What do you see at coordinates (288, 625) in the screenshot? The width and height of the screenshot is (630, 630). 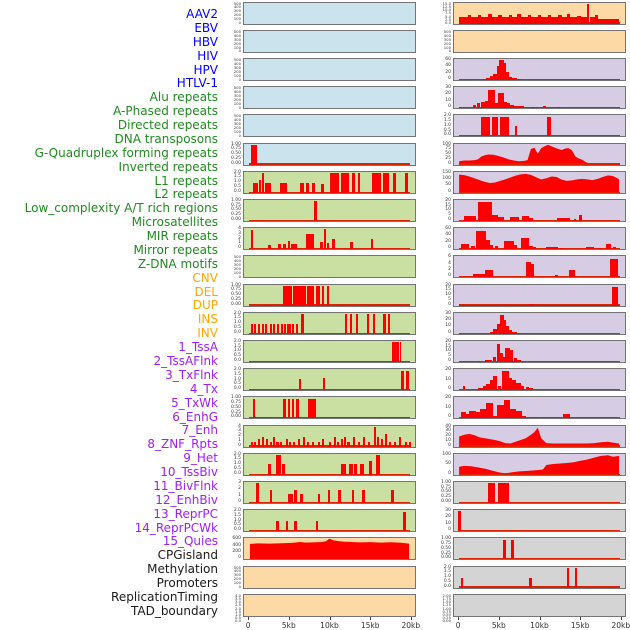 I see `x-tick-label: 5kb` at bounding box center [288, 625].